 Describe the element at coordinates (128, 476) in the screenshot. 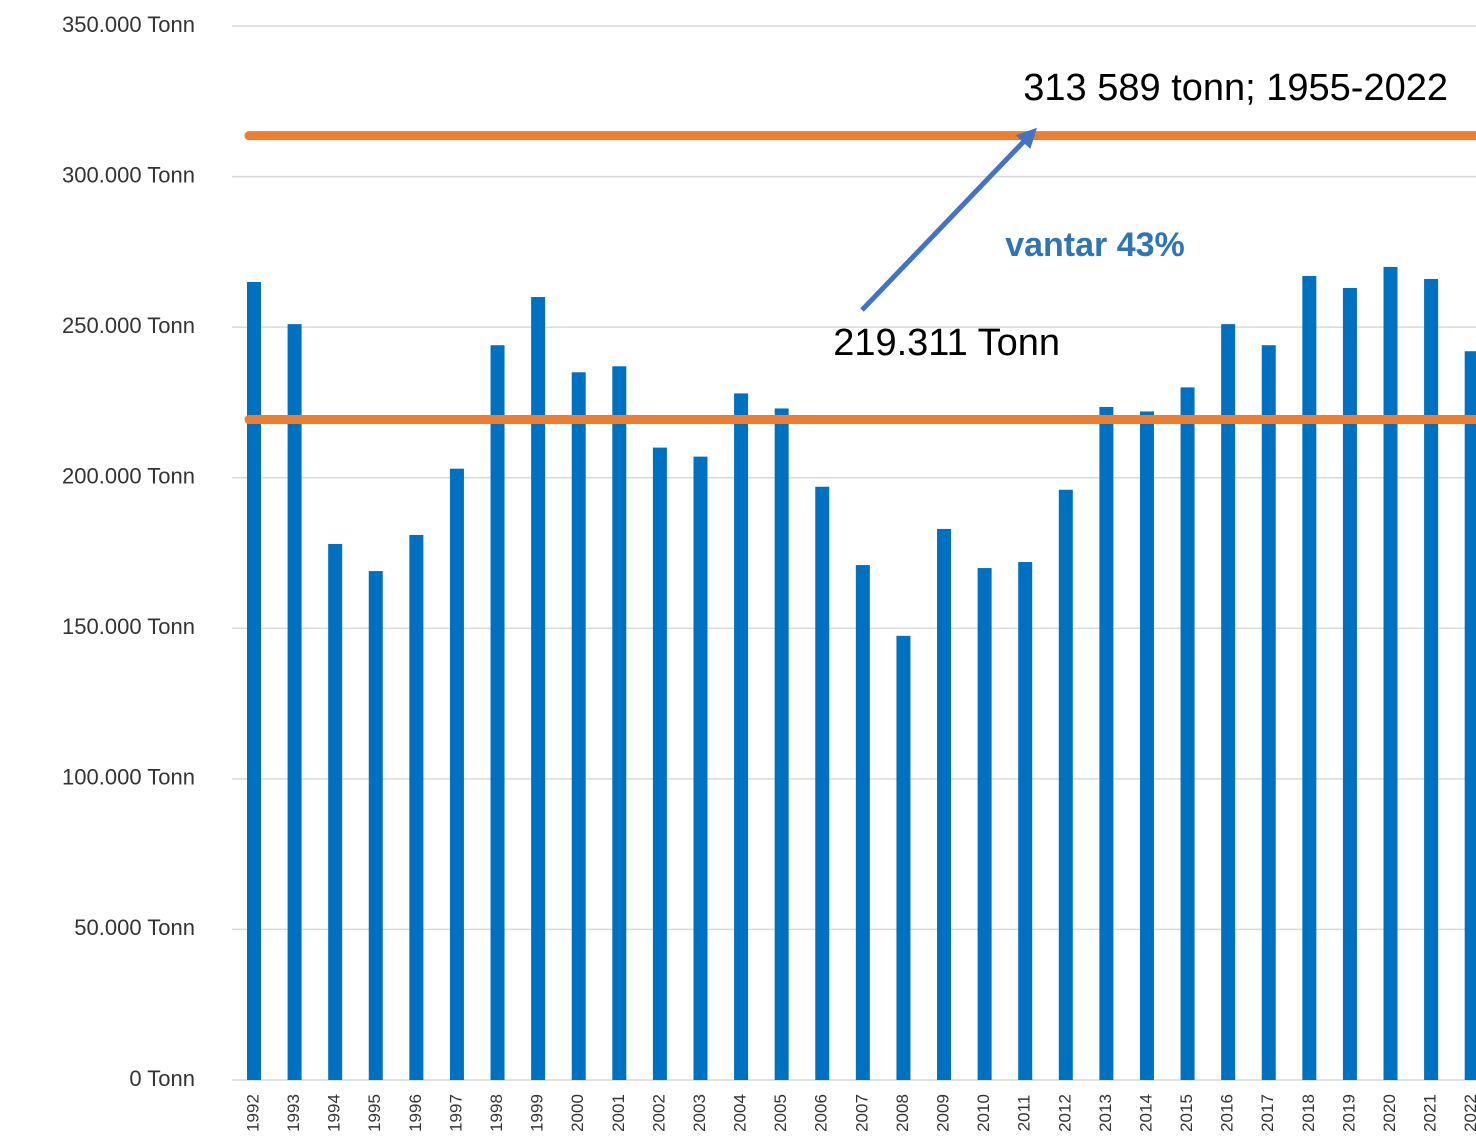

I see `y-tick-label: 200.000 Tonn` at that location.